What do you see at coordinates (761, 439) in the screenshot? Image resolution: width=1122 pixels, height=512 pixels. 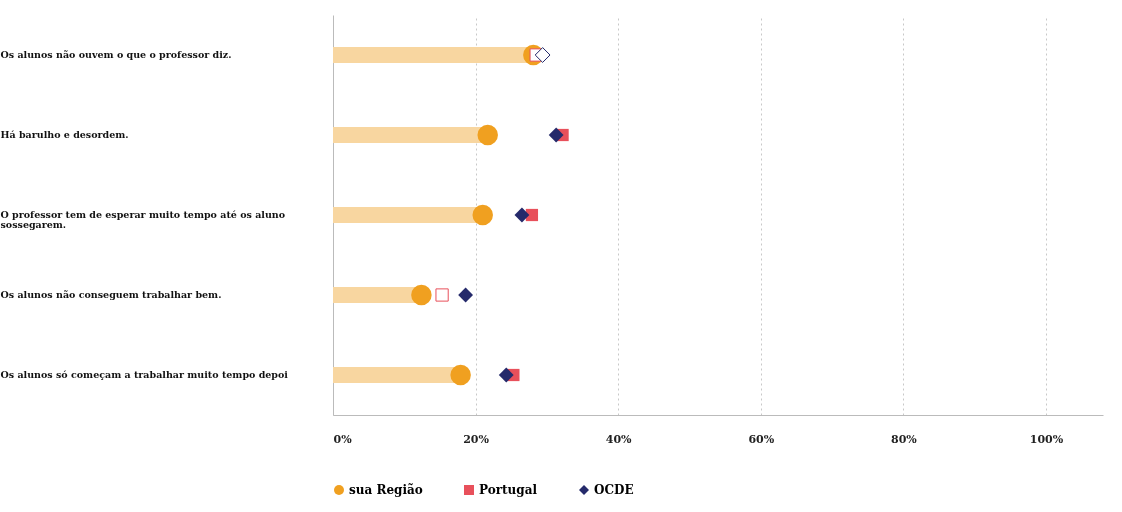 I see `x-tick-label: 60%` at bounding box center [761, 439].